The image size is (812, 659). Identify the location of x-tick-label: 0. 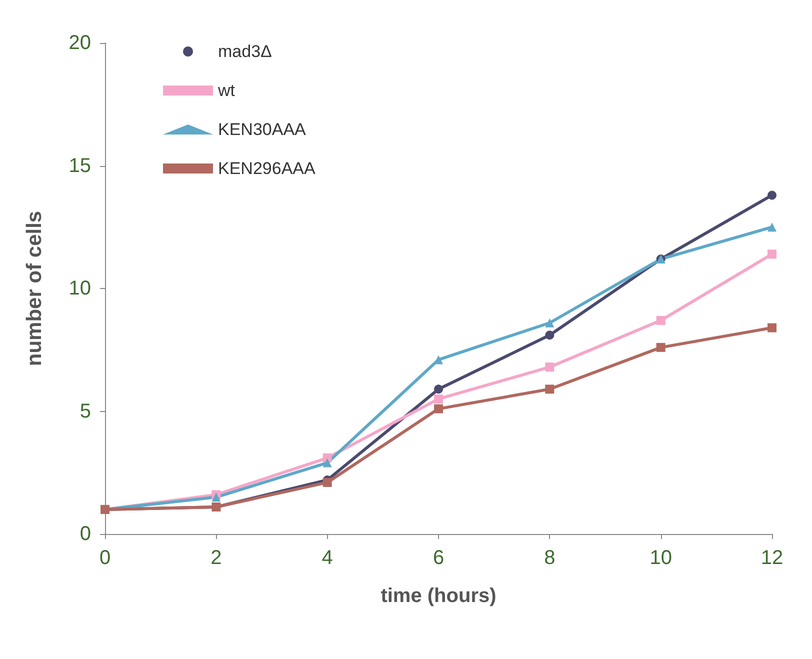
(105, 558).